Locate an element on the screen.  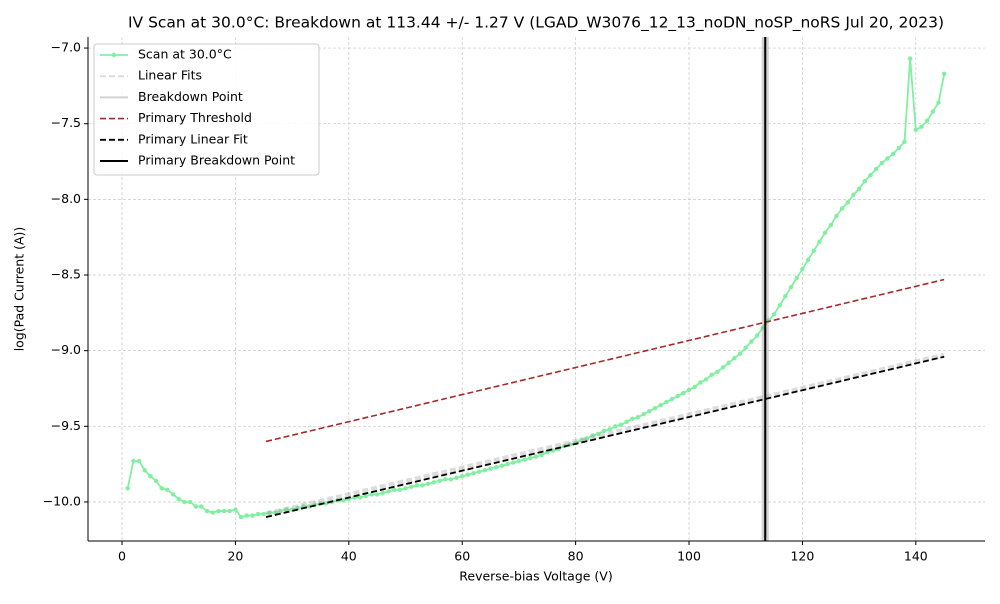
x-axis-label: Reverse-bias Voltage (V) is located at coordinates (535, 576).